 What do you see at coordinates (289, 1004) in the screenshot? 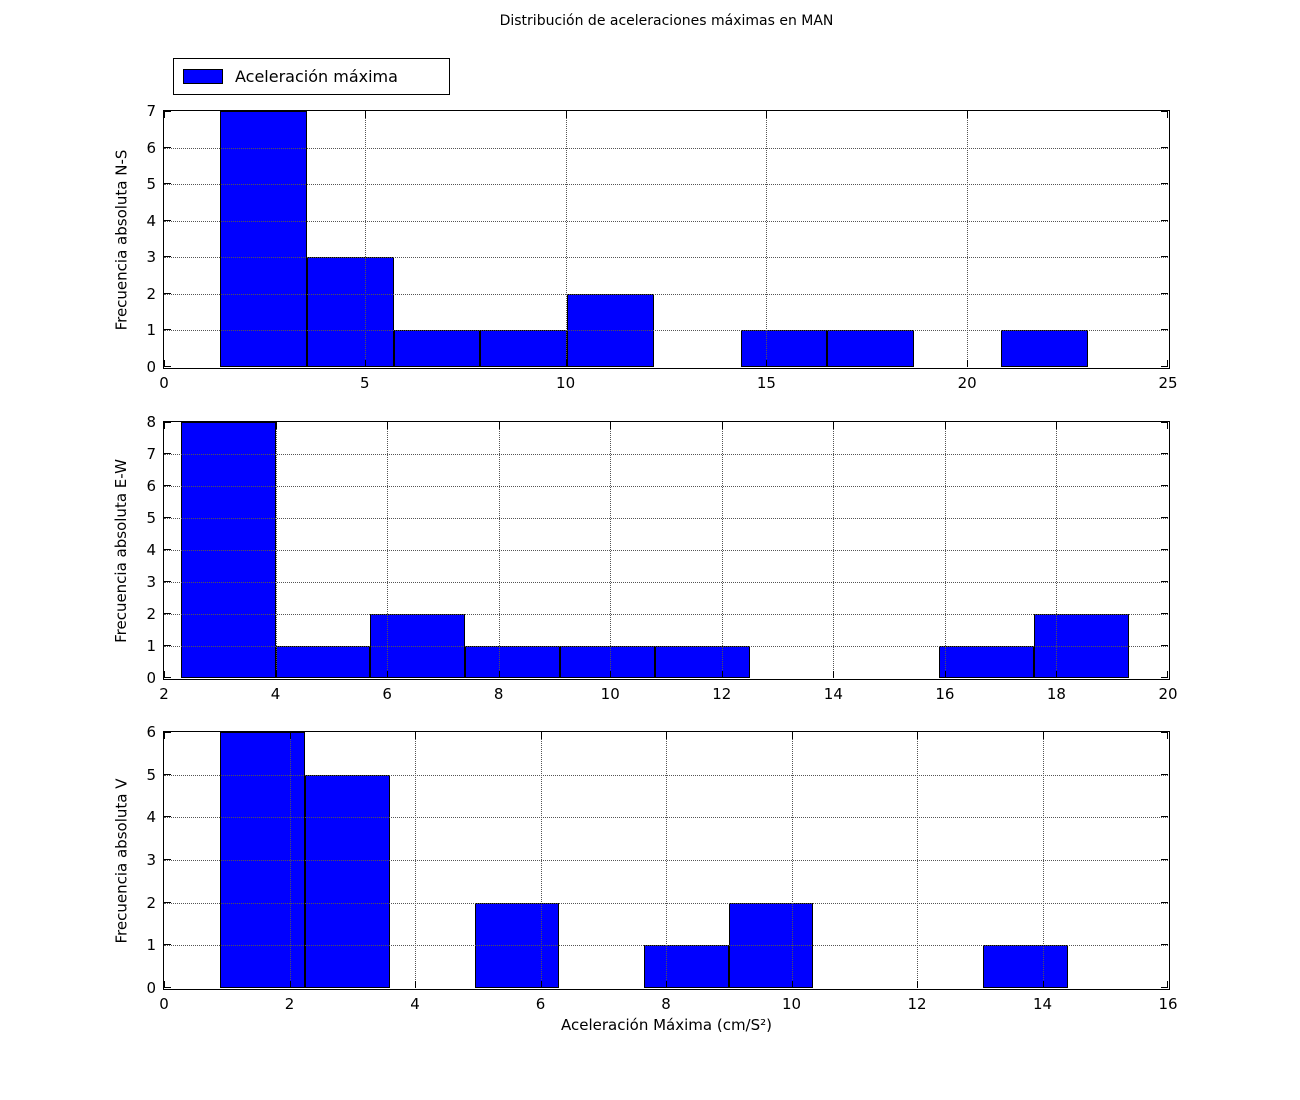
I see `x-tick-label: 2` at bounding box center [289, 1004].